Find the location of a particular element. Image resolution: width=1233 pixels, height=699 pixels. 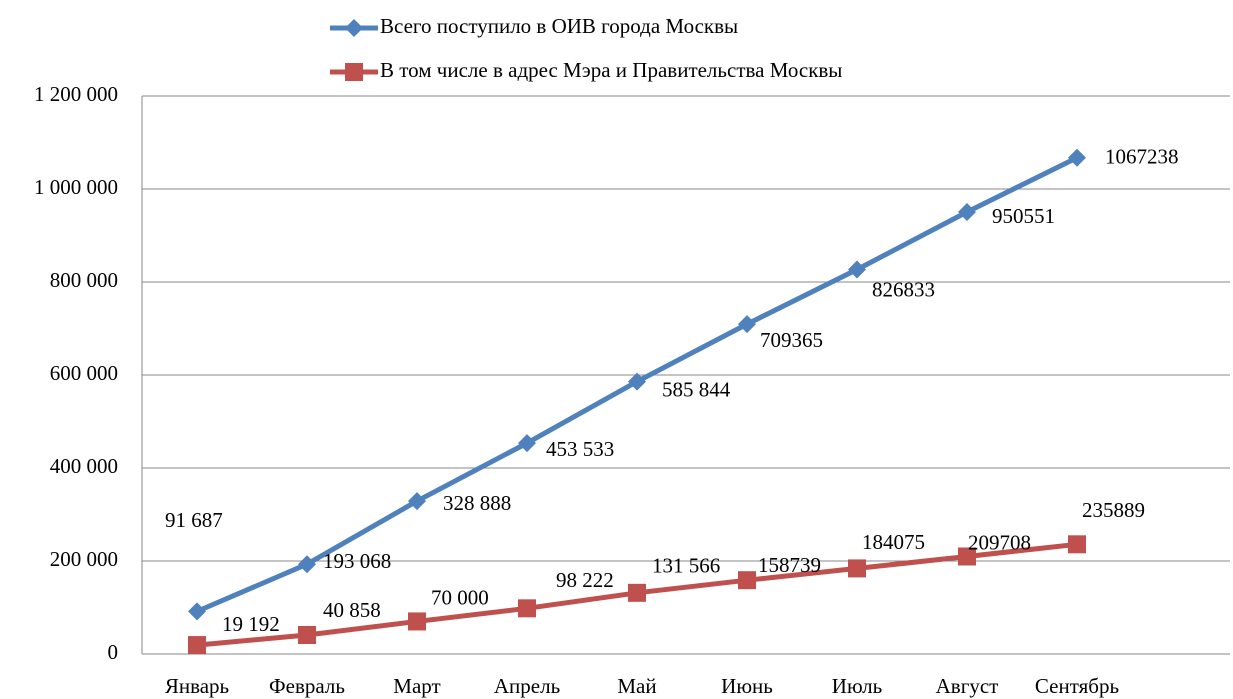

data-label: 453 533 is located at coordinates (580, 449).